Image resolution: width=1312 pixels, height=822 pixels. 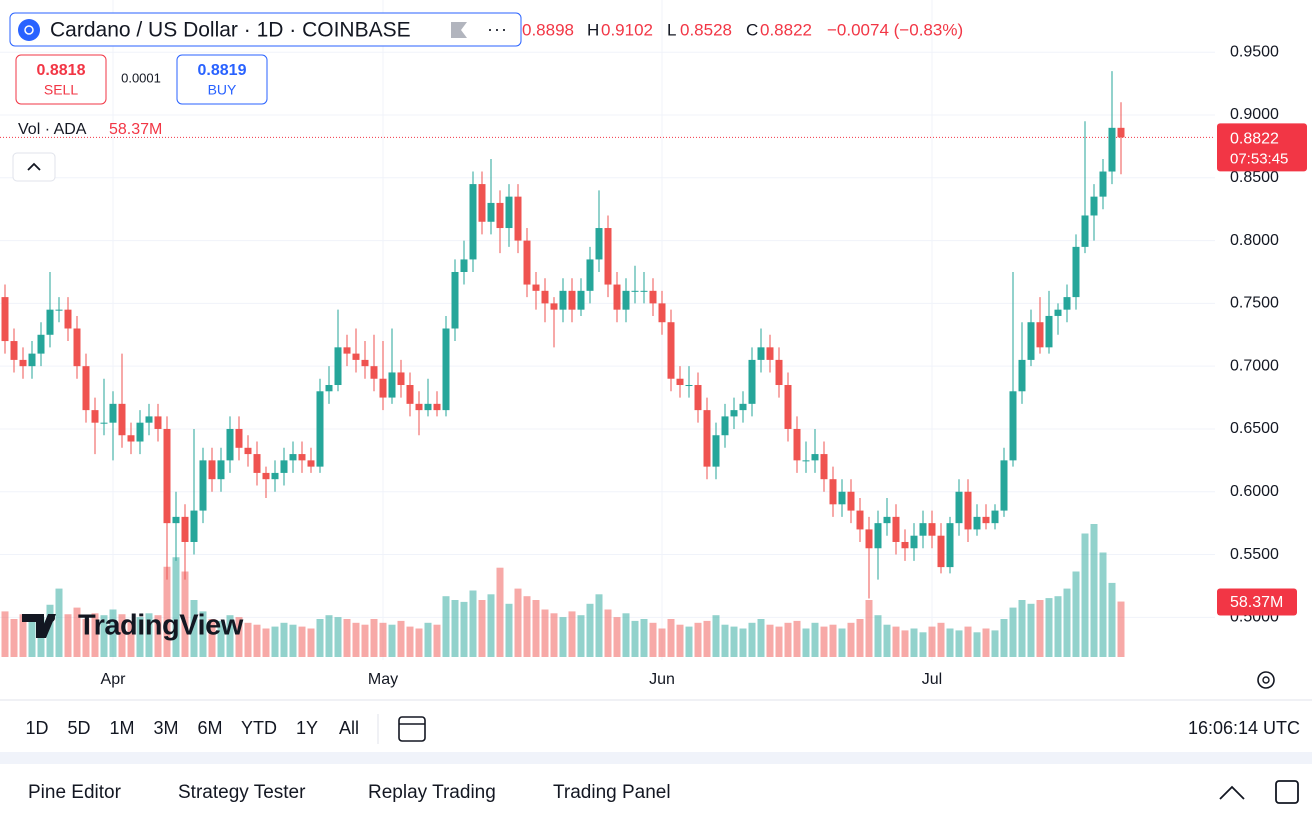 What do you see at coordinates (459, 30) in the screenshot?
I see `flag-icon` at bounding box center [459, 30].